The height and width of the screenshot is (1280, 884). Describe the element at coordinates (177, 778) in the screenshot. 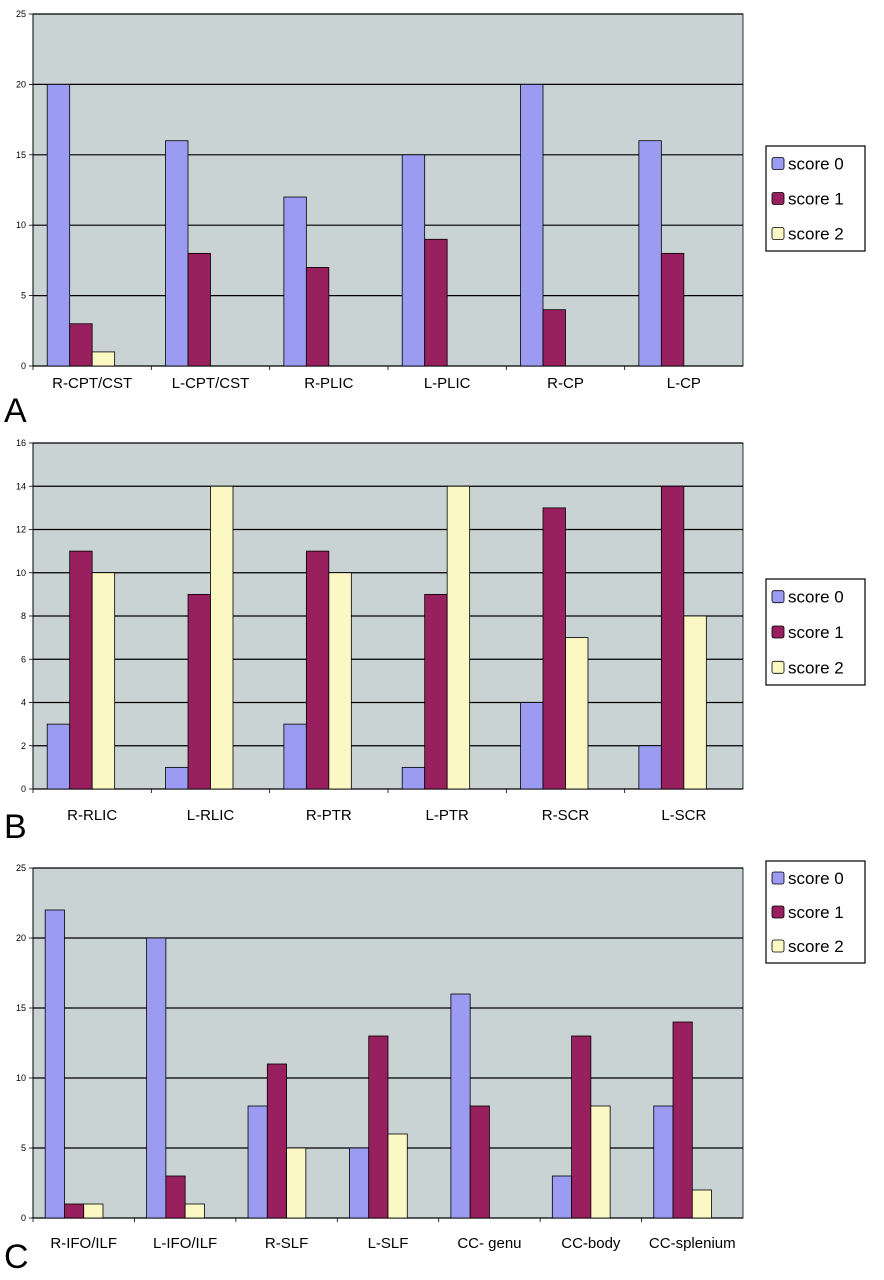

I see `bar-score-0-l-rlic` at that location.